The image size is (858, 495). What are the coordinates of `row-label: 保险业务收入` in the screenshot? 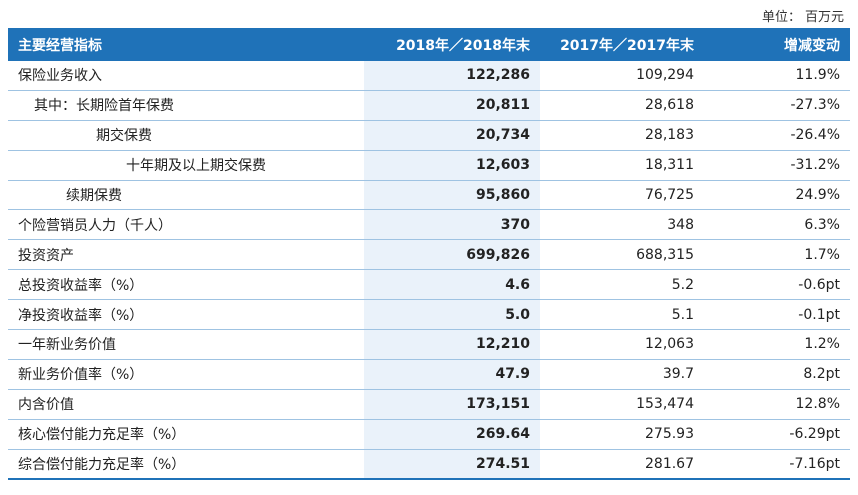 It's located at (186, 76).